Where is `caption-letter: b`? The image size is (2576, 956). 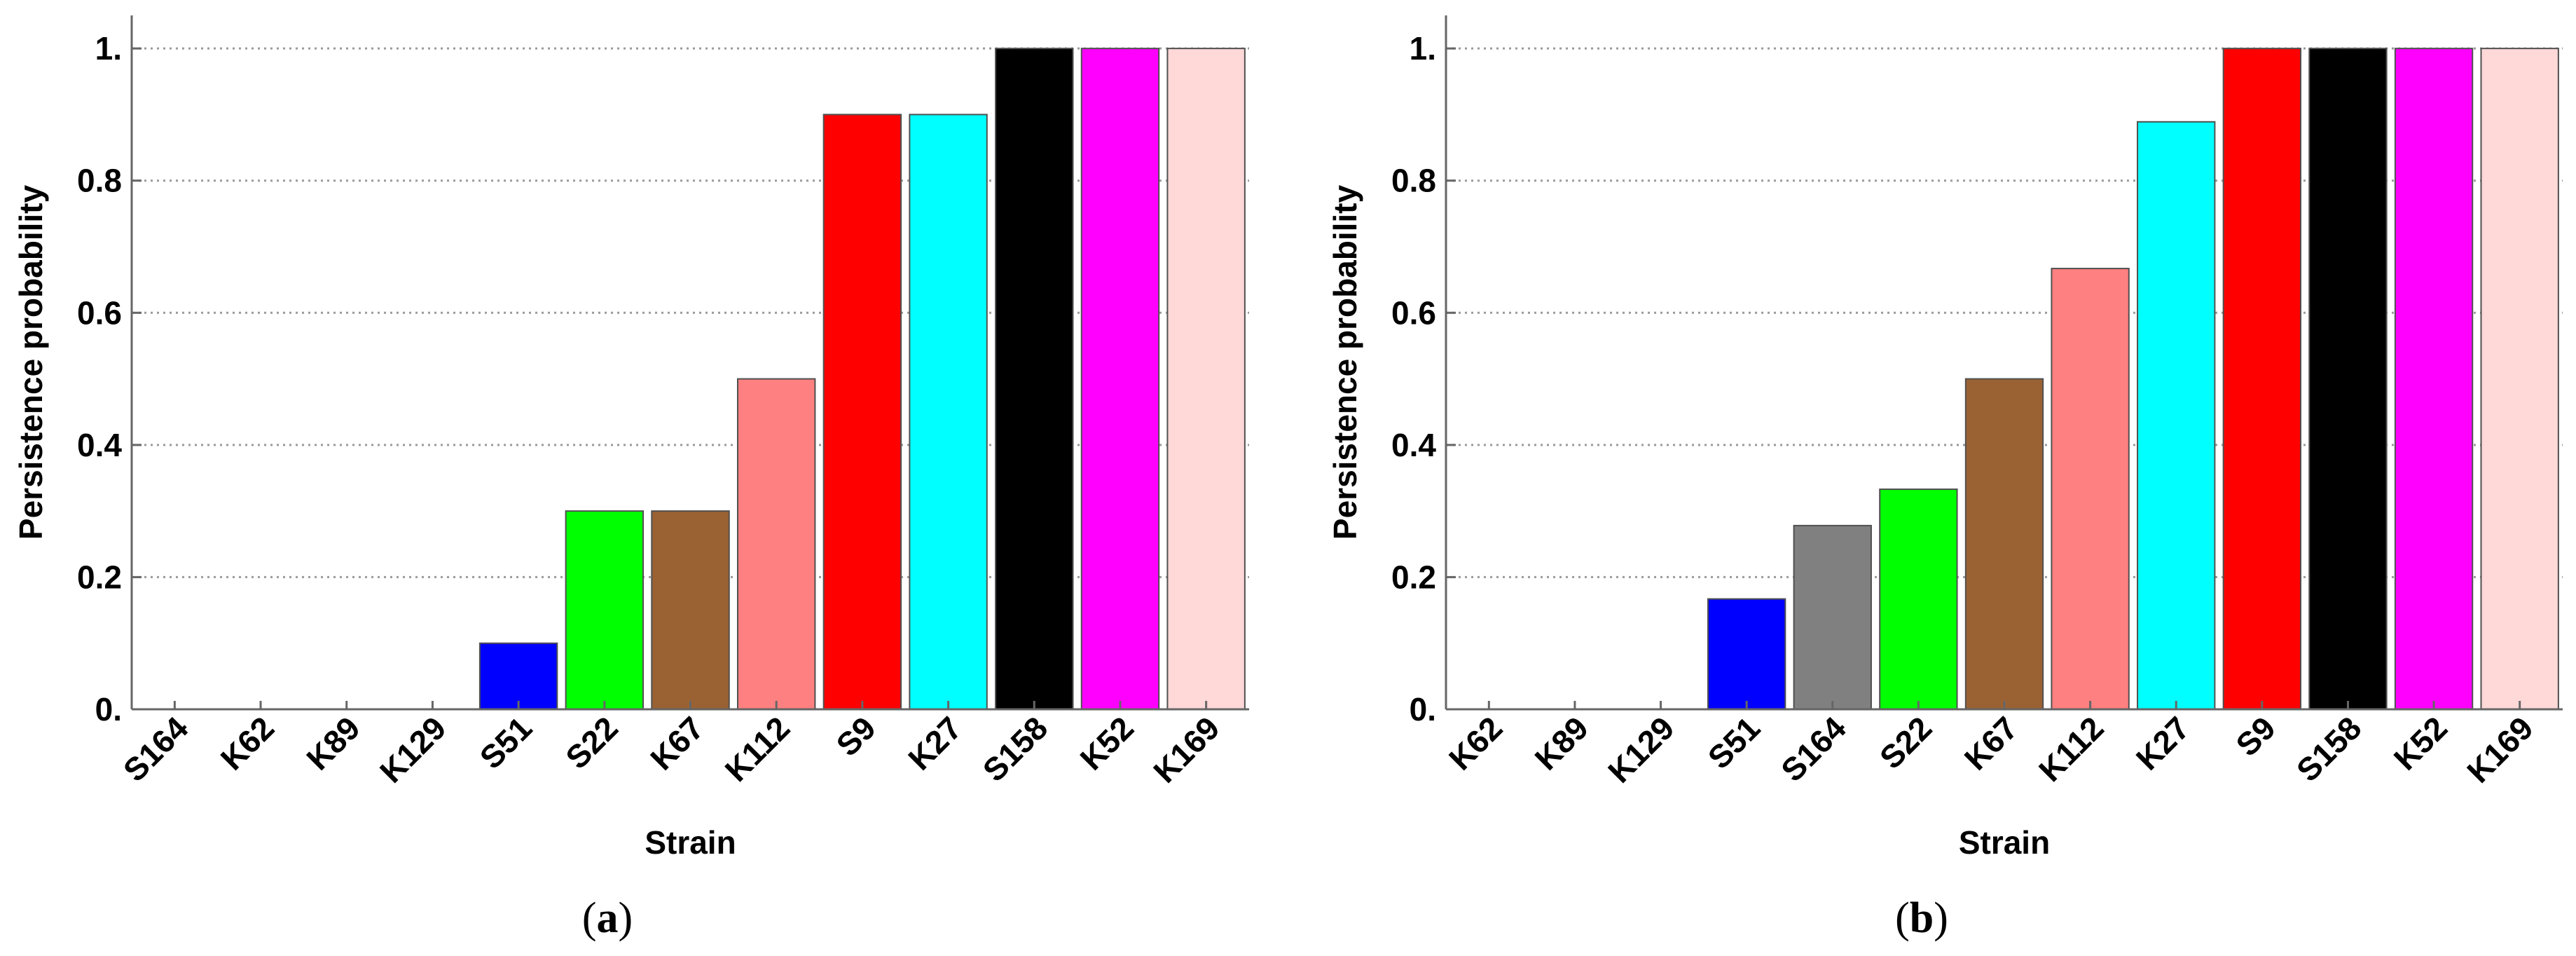 caption-letter: b is located at coordinates (1922, 918).